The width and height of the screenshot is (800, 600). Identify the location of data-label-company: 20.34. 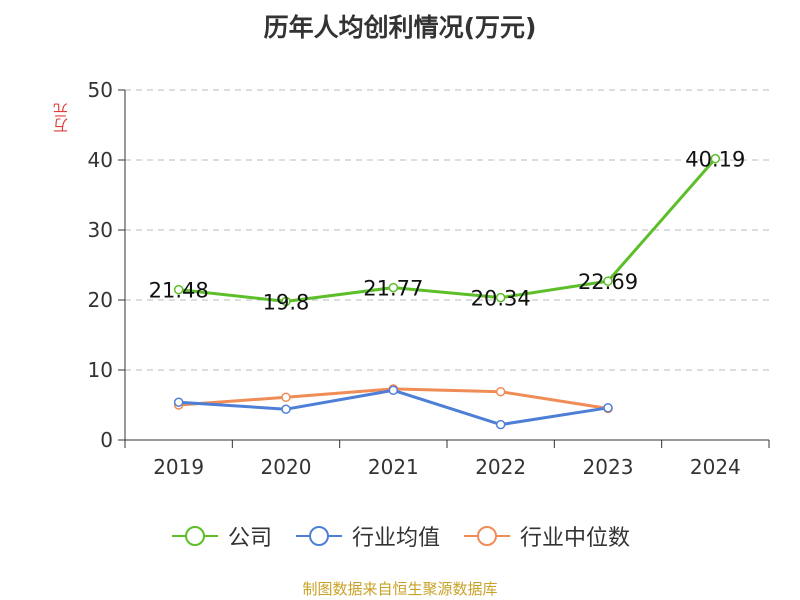
(501, 299).